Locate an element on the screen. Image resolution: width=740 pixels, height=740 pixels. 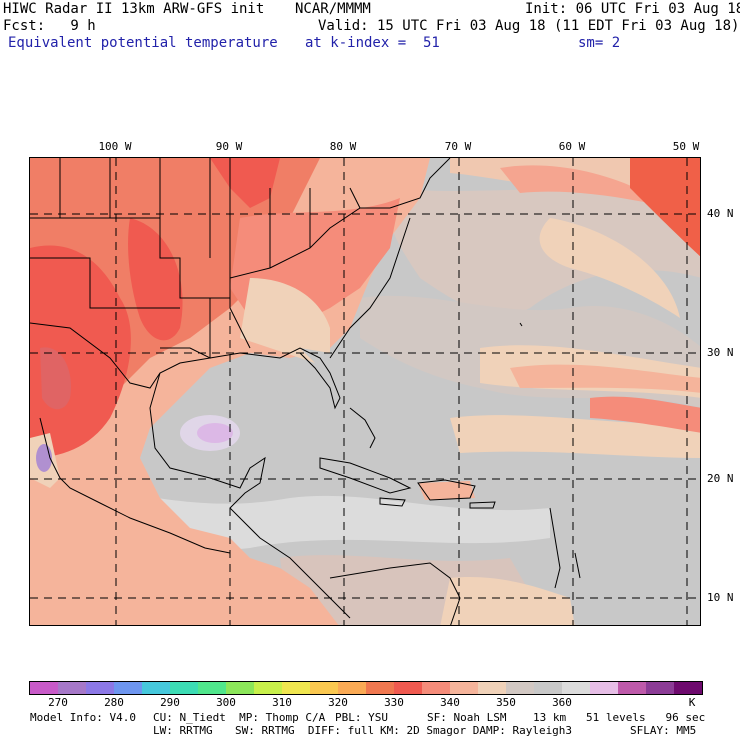
lon-tick-100w: 100 W is located at coordinates (115, 146).